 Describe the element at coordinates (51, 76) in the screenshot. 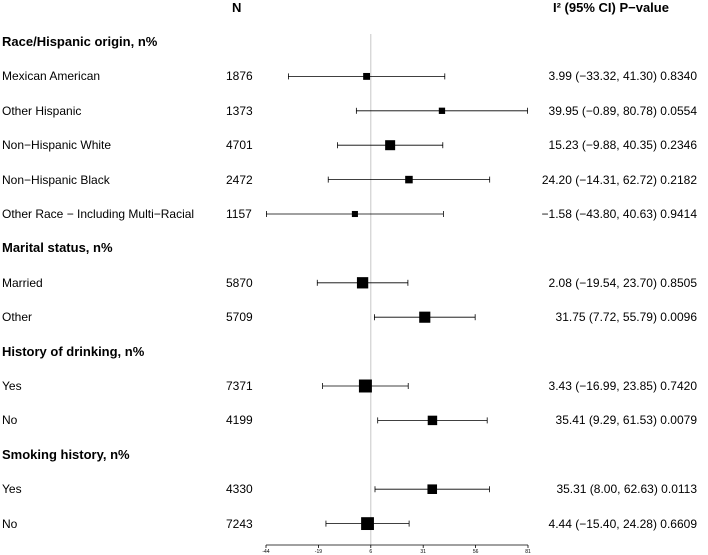

I see `row-label: Mexican American` at that location.